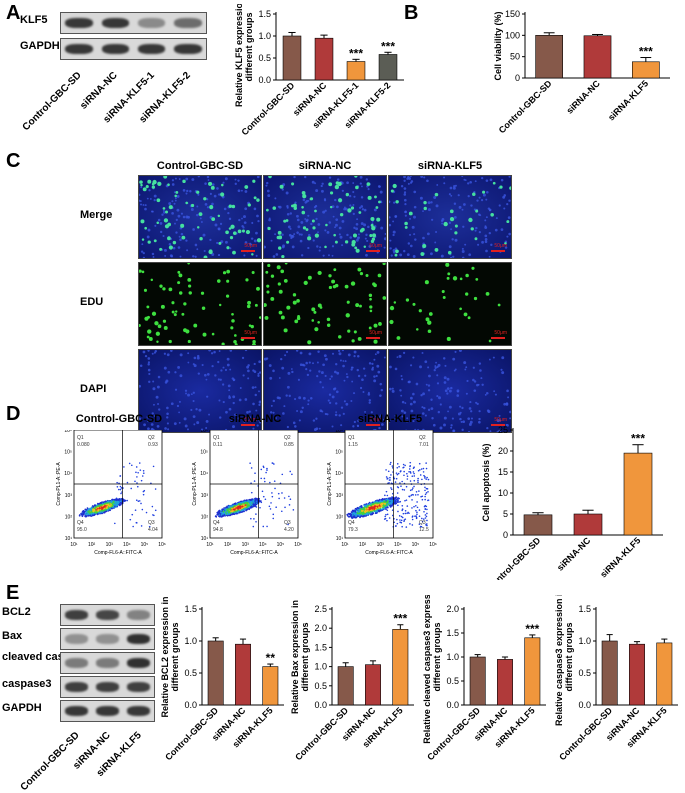  Describe the element at coordinates (427, 669) in the screenshot. I see `y-axis-label: Relative cleaved caspase3 expression in` at that location.